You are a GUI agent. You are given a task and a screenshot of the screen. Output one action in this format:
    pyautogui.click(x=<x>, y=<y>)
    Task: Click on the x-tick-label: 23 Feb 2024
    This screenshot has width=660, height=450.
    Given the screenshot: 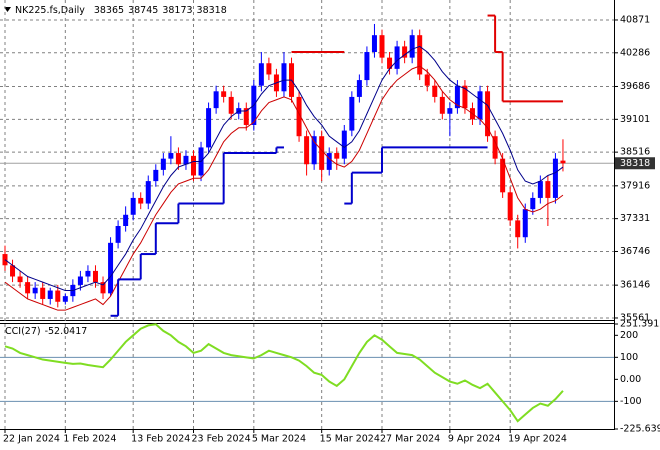 What is the action you would take?
    pyautogui.click(x=221, y=439)
    